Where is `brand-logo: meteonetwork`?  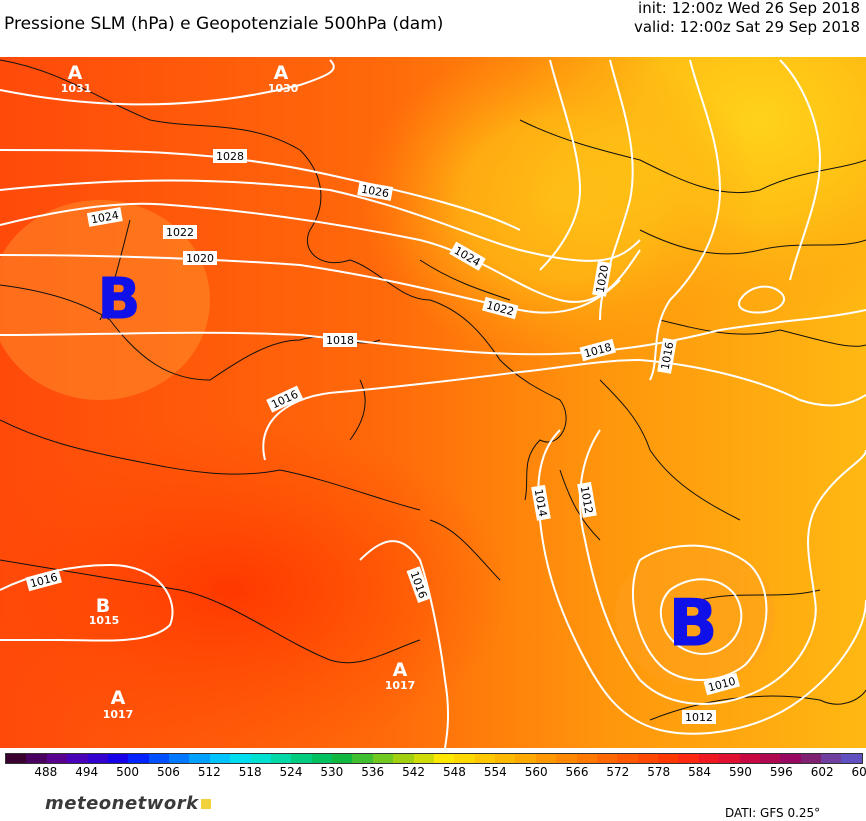
brand-logo: meteonetwork is located at coordinates (128, 803).